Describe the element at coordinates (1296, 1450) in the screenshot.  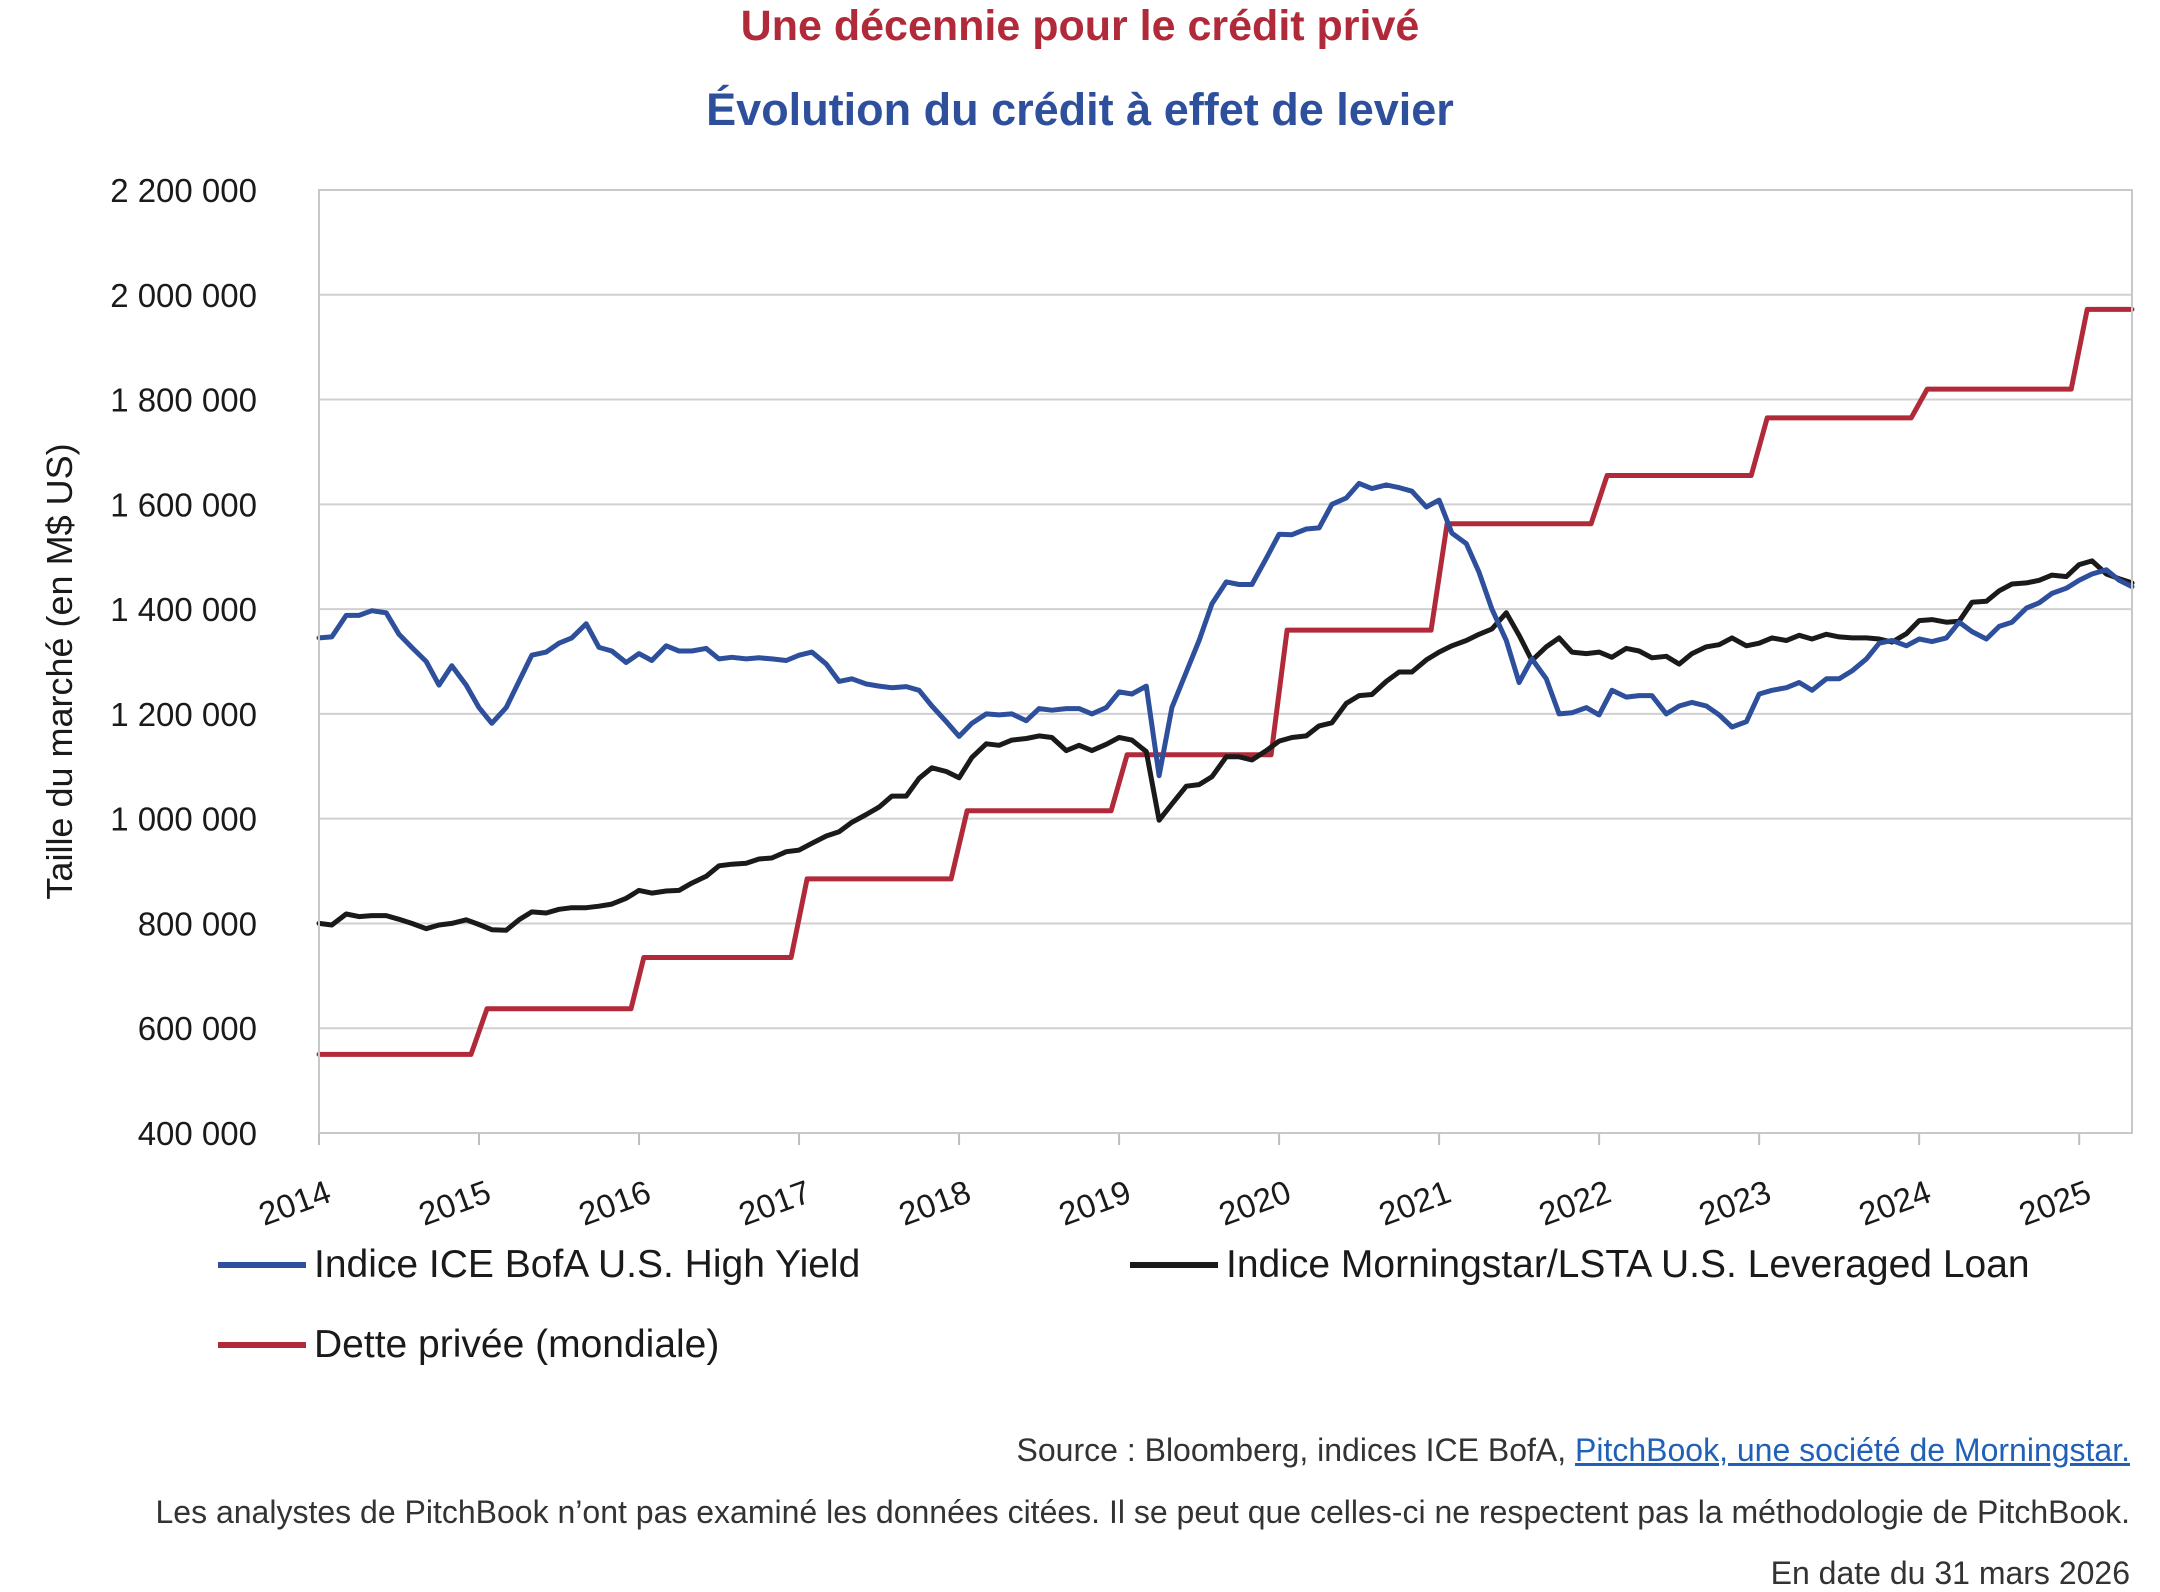
I see `source-text: Source : Bloomberg, indices ICE BofA,` at that location.